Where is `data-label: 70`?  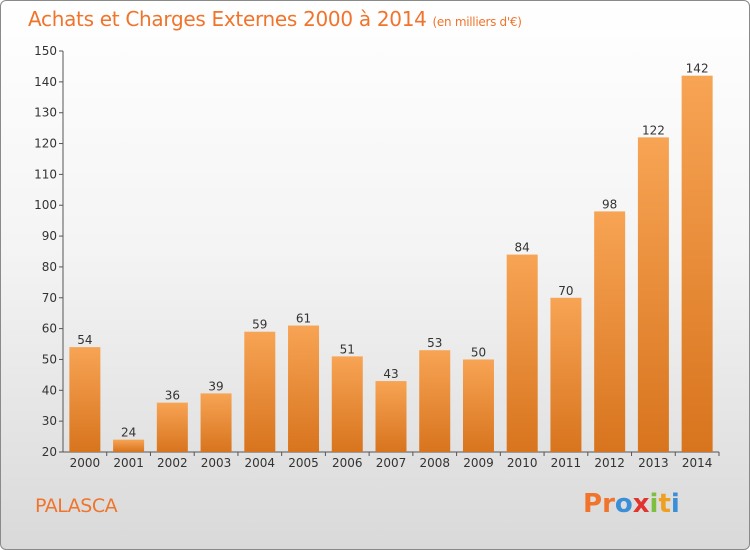 data-label: 70 is located at coordinates (565, 291).